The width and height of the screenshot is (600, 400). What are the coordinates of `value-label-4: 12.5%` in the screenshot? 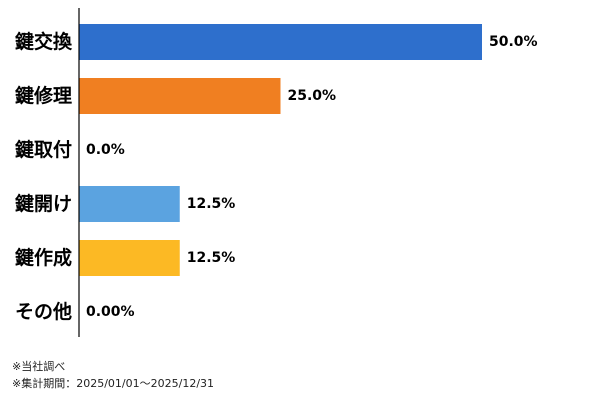 It's located at (211, 204).